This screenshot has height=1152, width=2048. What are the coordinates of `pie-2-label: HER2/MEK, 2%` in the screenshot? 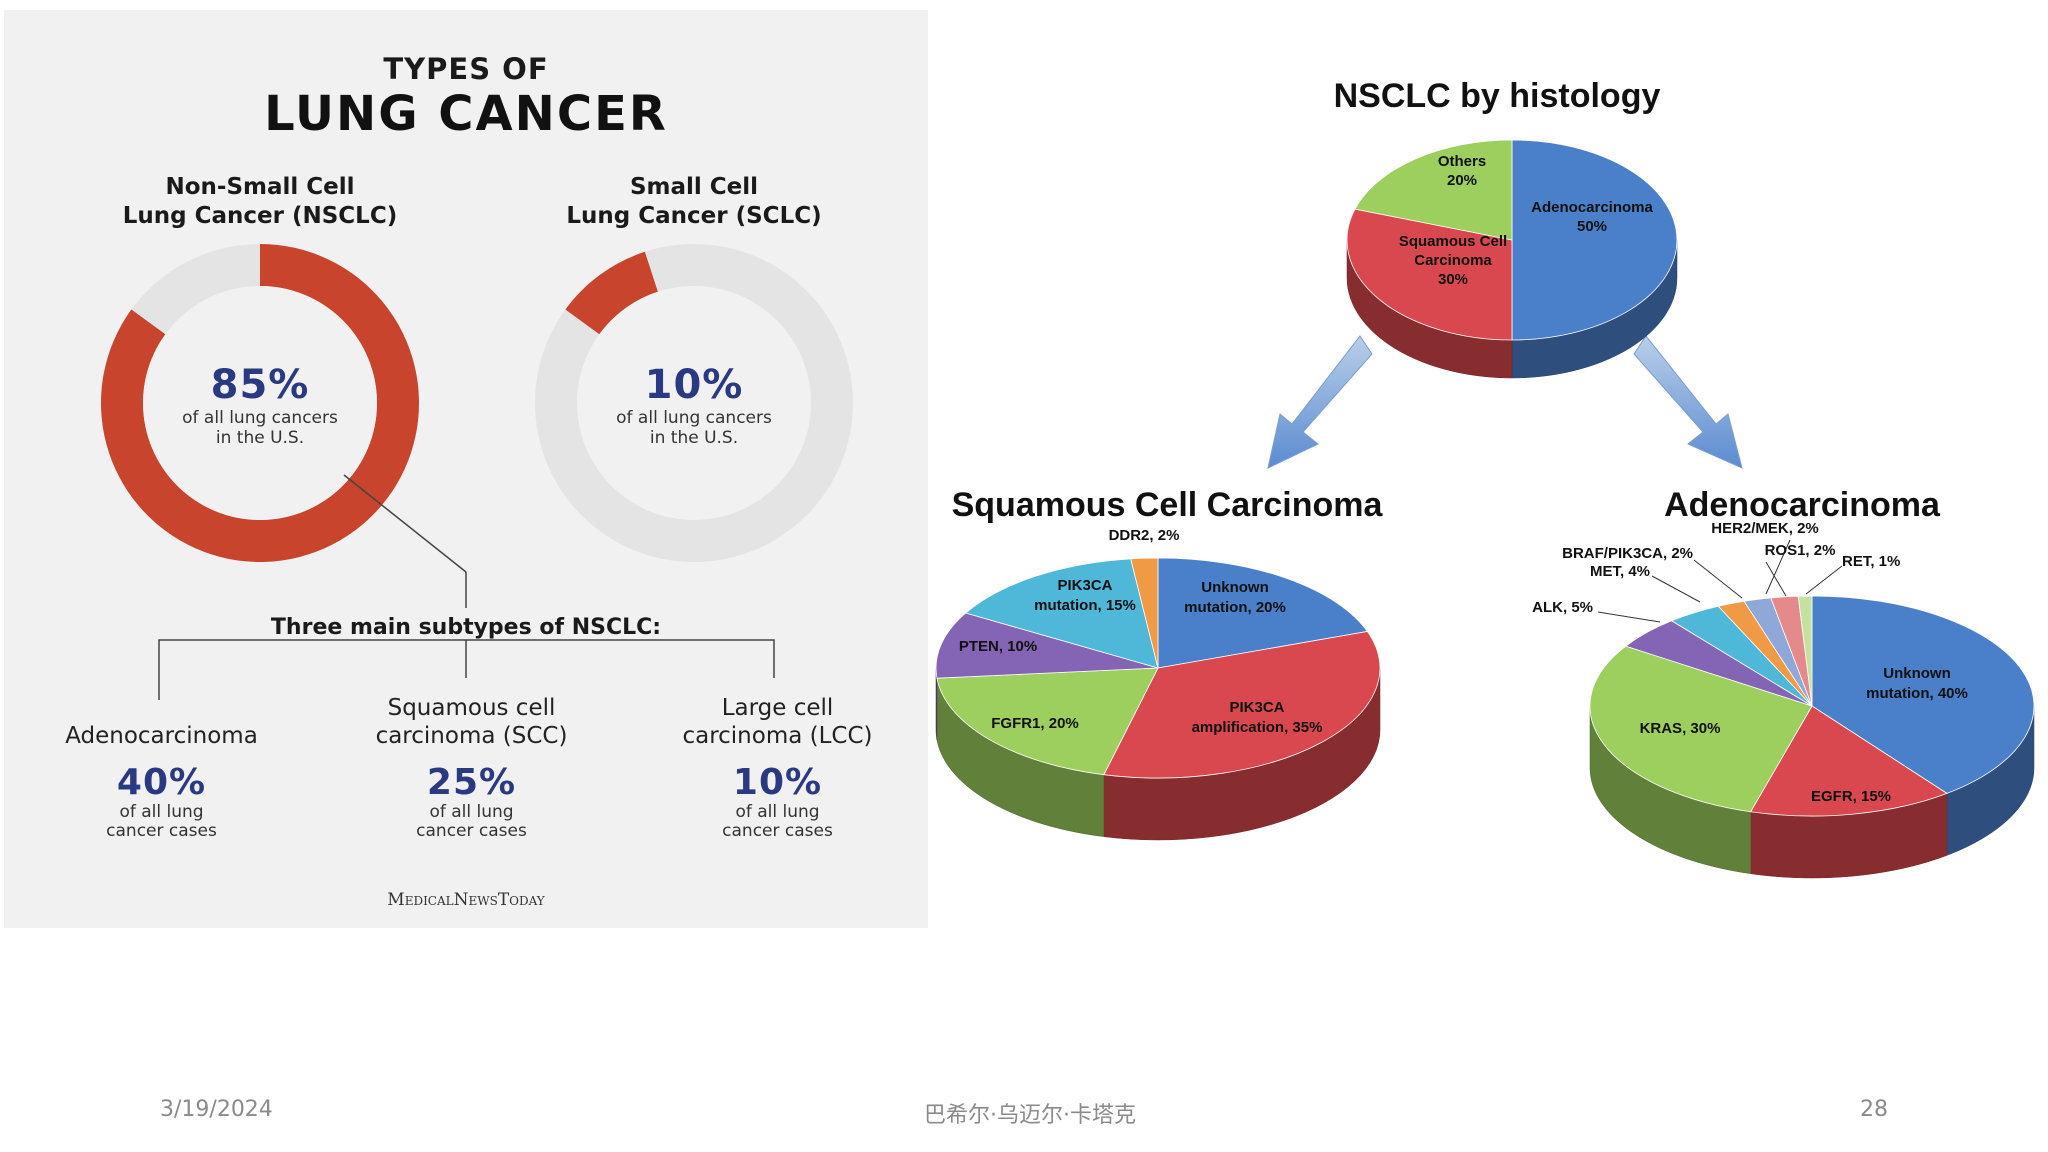 It's located at (1765, 528).